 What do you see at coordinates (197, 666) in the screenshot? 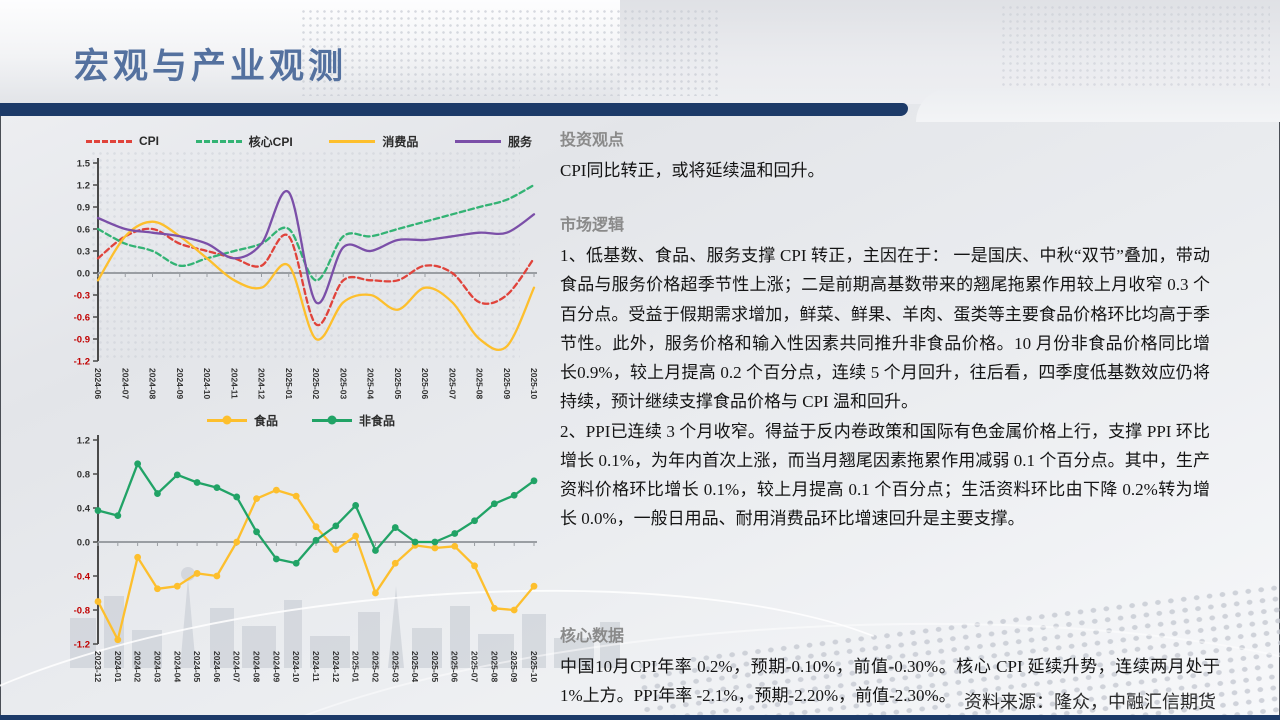
I see `svg-text: 2024-05` at bounding box center [197, 666].